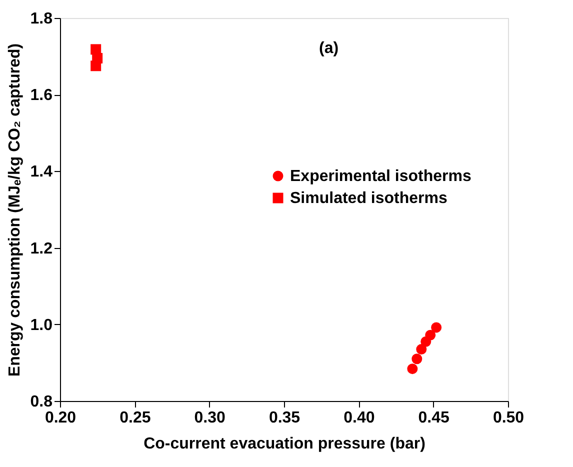 This screenshot has height=467, width=573. What do you see at coordinates (41, 325) in the screenshot?
I see `y-tick-label: 1.0` at bounding box center [41, 325].